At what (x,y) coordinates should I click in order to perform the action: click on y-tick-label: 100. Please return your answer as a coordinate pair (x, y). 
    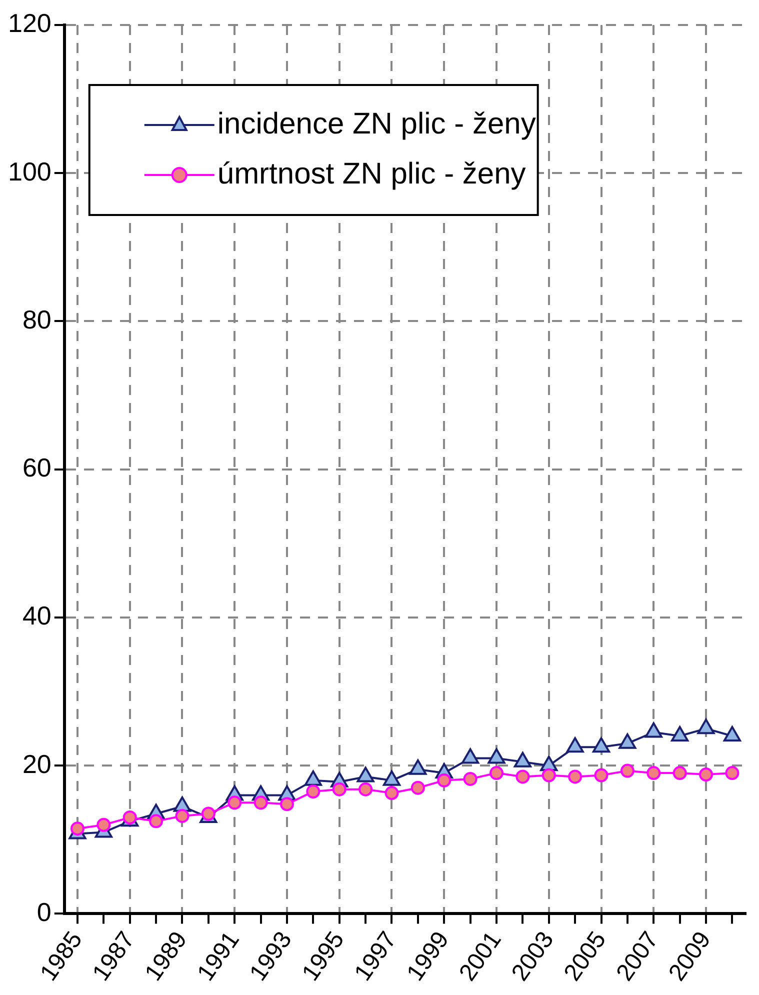
    Looking at the image, I should click on (30, 171).